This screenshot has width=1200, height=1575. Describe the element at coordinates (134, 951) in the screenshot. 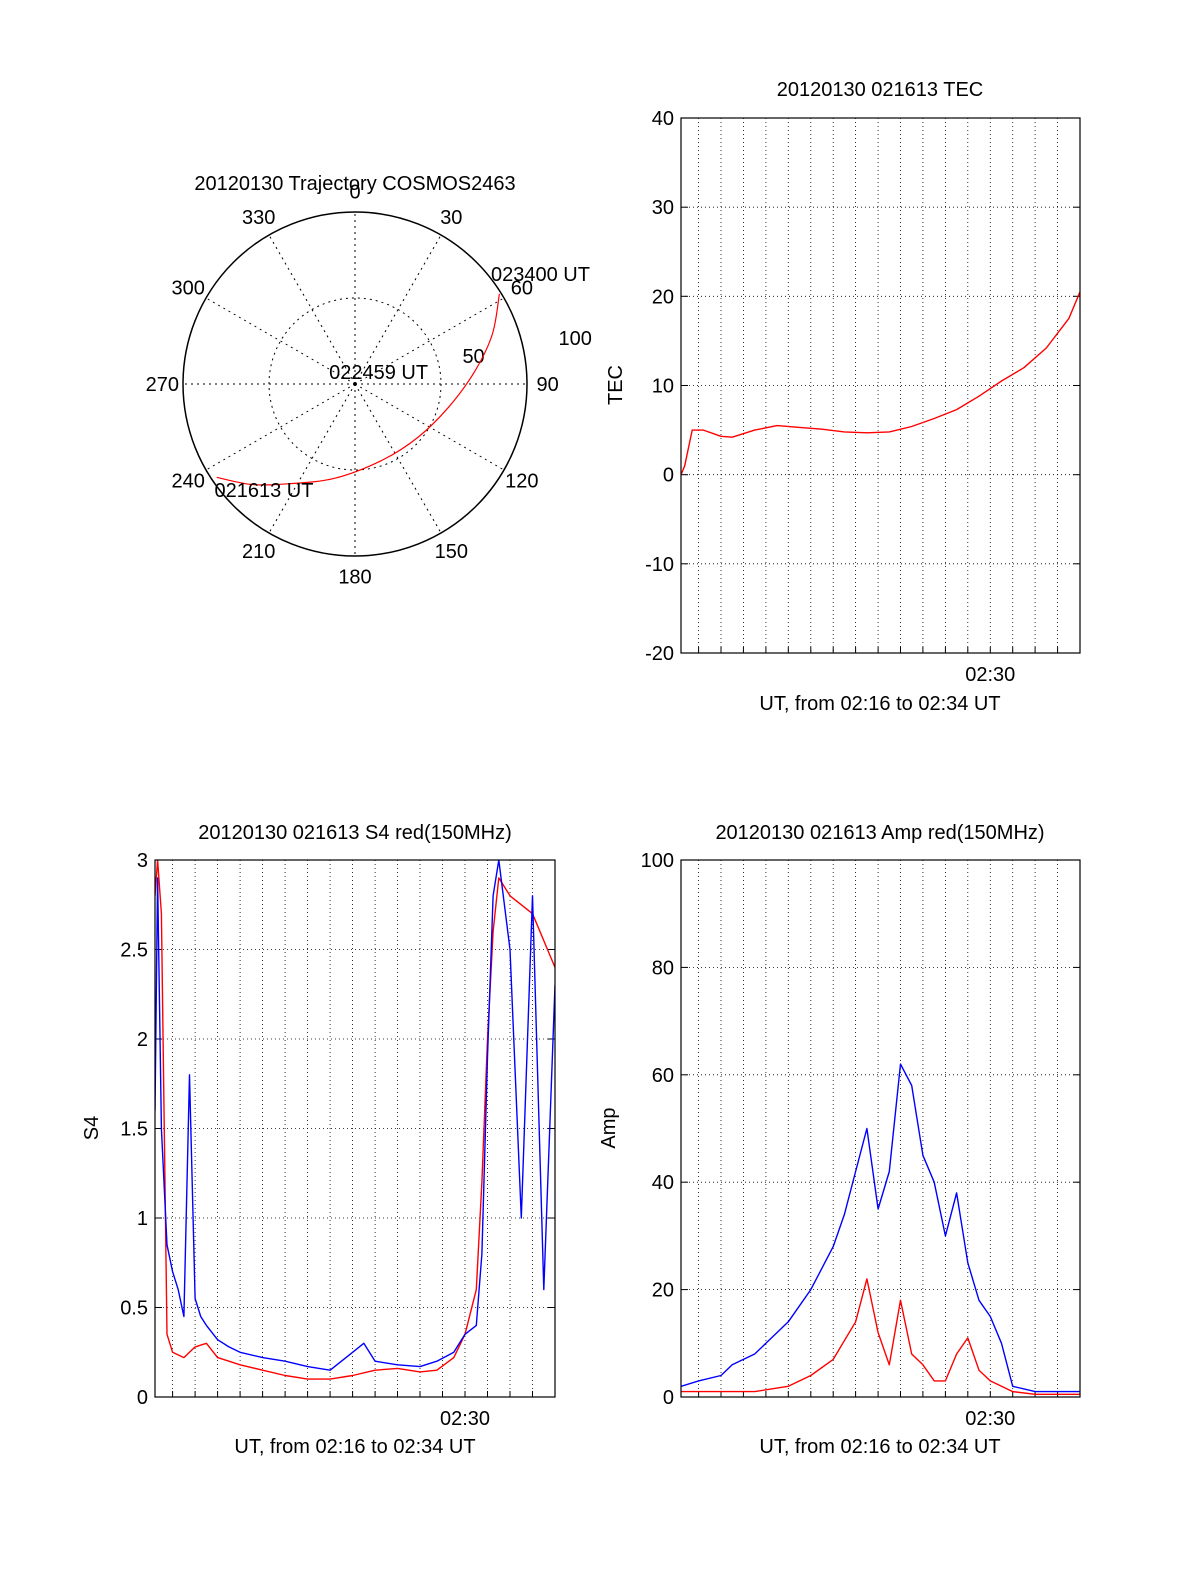

I see `panel2-ytick-label: 2.5` at that location.